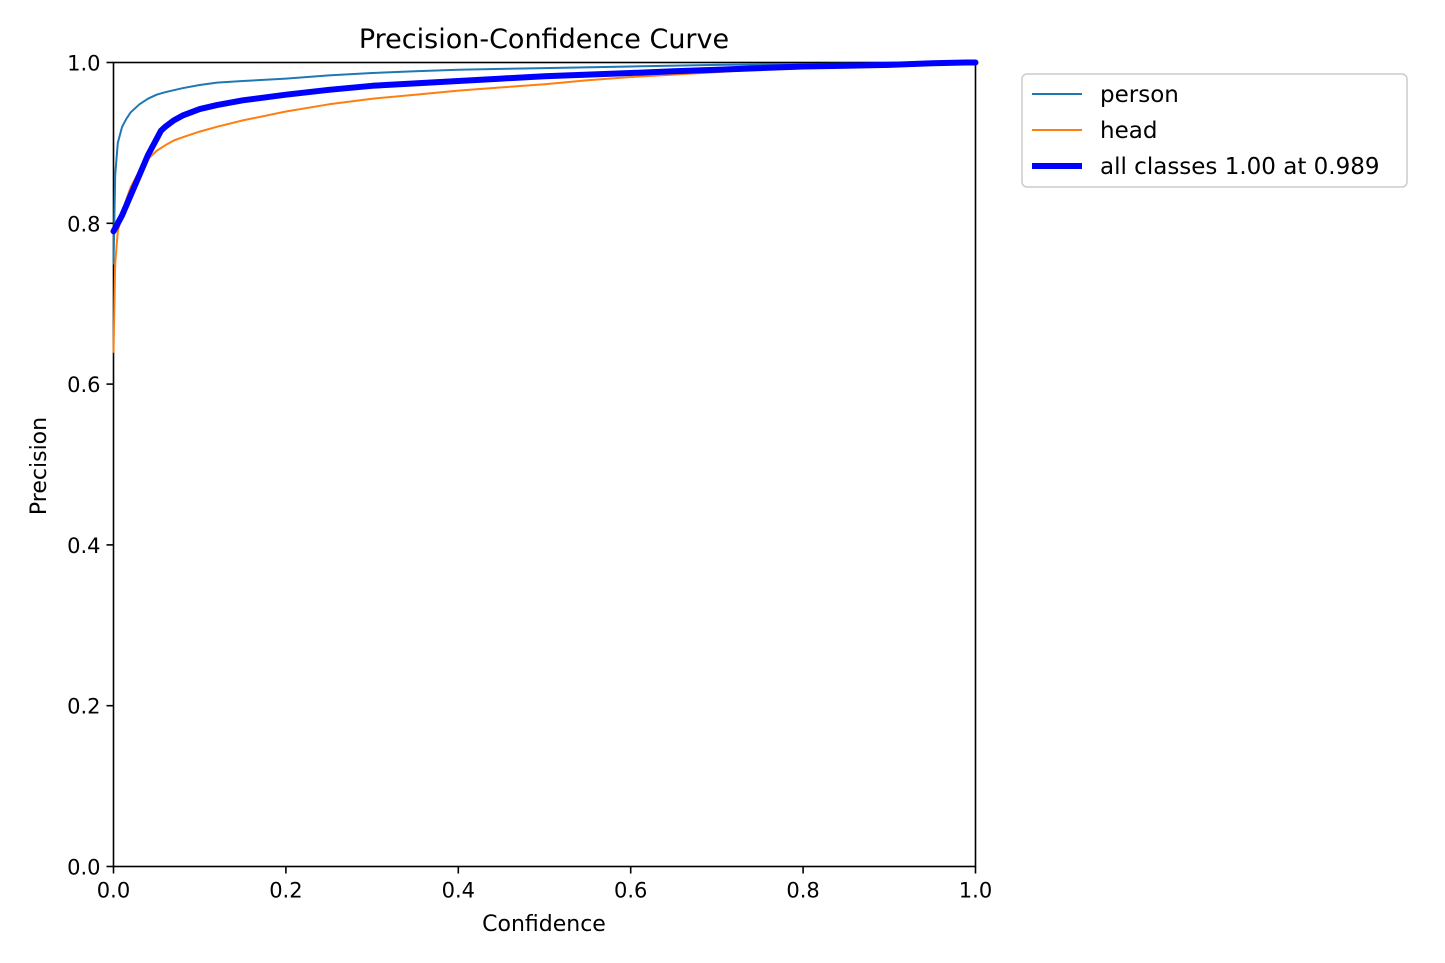 This screenshot has height=963, width=1445. I want to click on y-tick-label: 1.0, so click(83, 64).